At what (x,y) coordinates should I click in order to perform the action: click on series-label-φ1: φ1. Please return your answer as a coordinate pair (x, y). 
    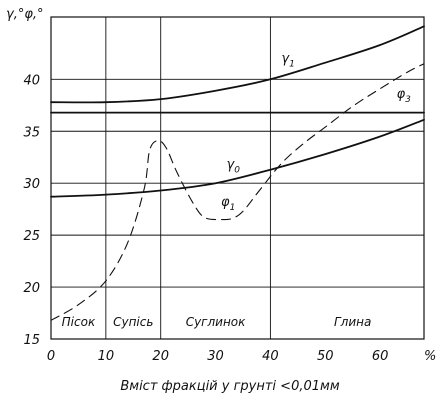
    Looking at the image, I should click on (228, 204).